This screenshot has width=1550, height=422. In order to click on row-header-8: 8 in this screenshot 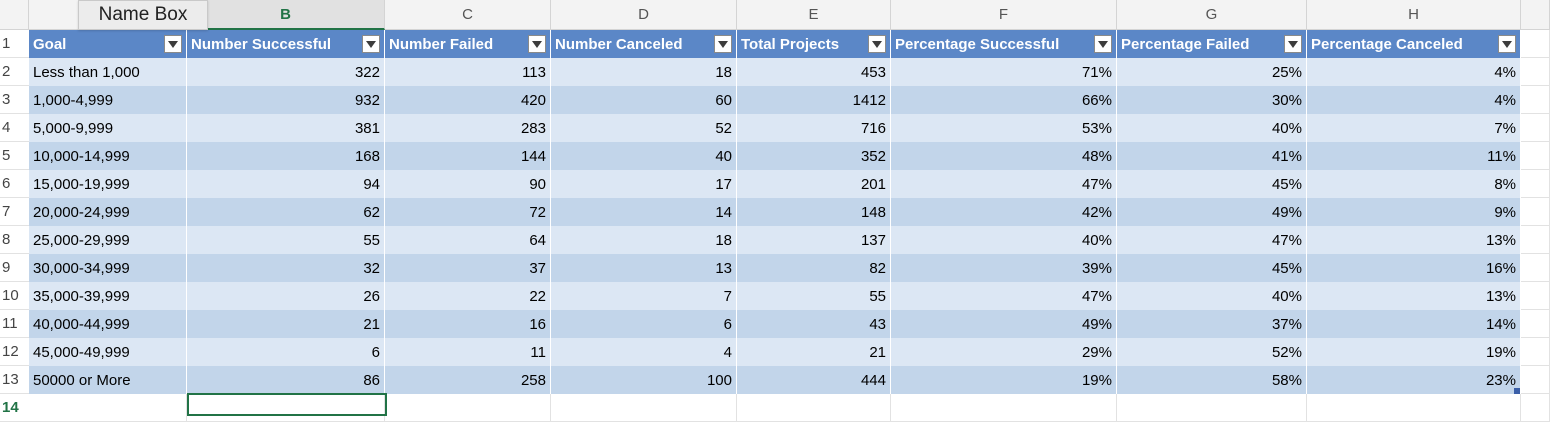, I will do `click(14, 240)`.